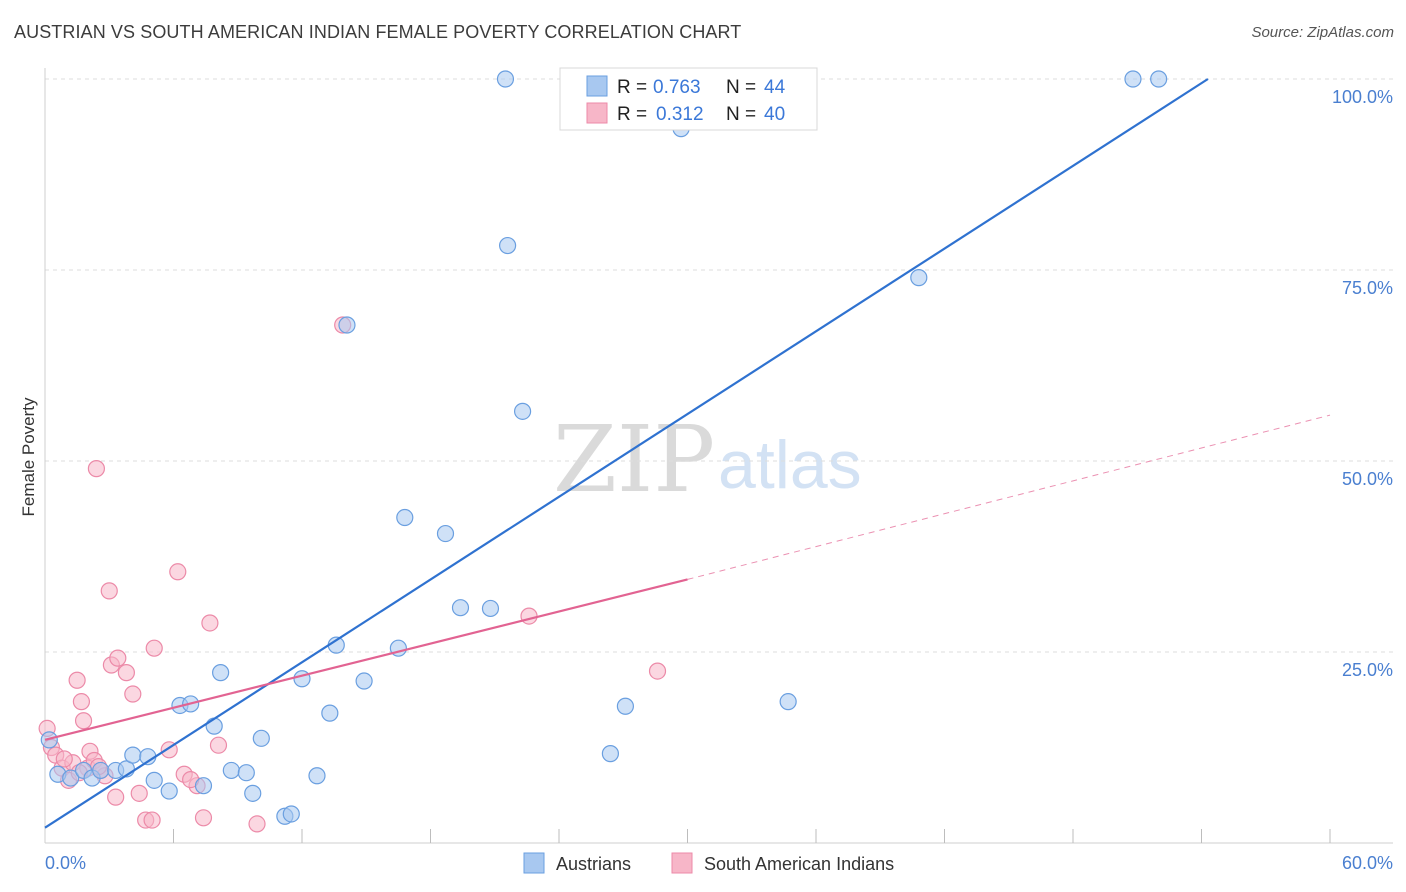  Describe the element at coordinates (790, 465) in the screenshot. I see `watermark-atlas: atlas` at that location.